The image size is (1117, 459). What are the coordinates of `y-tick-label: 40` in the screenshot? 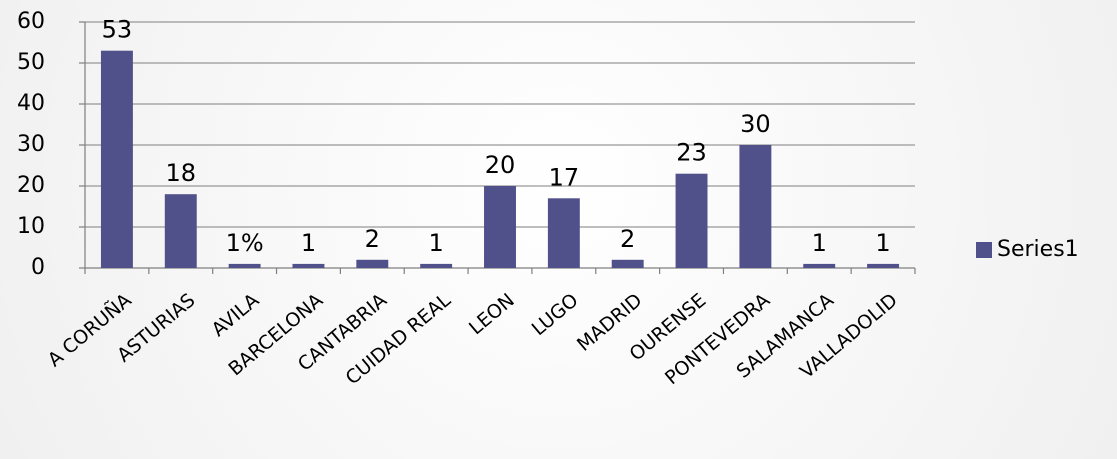 It's located at (31, 103).